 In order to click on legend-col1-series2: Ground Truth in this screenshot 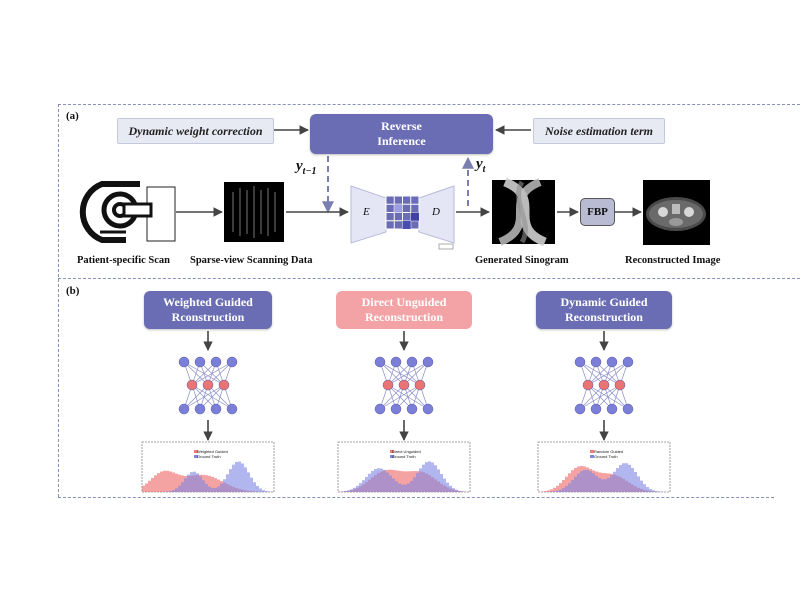, I will do `click(209, 456)`.